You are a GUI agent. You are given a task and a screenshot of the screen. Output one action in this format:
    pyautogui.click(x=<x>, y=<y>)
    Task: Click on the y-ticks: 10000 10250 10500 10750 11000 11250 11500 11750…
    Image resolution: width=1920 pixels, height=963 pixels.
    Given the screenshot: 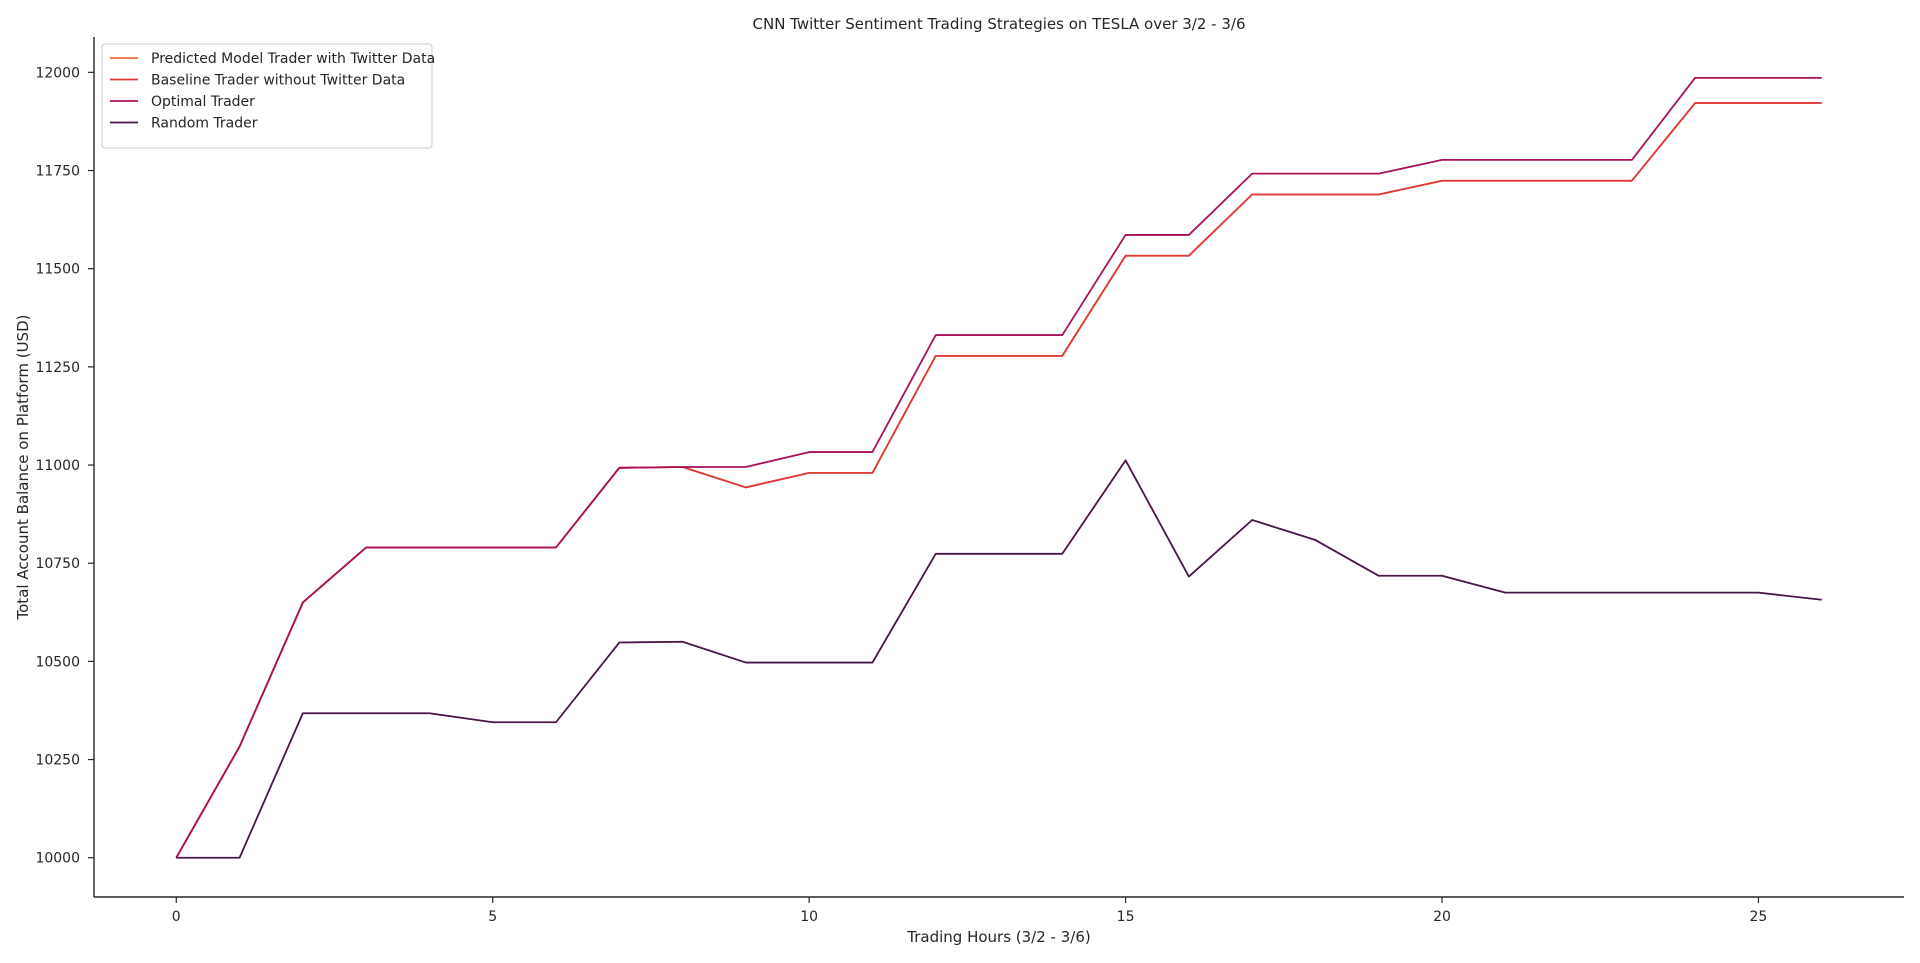 What is the action you would take?
    pyautogui.click(x=64, y=466)
    